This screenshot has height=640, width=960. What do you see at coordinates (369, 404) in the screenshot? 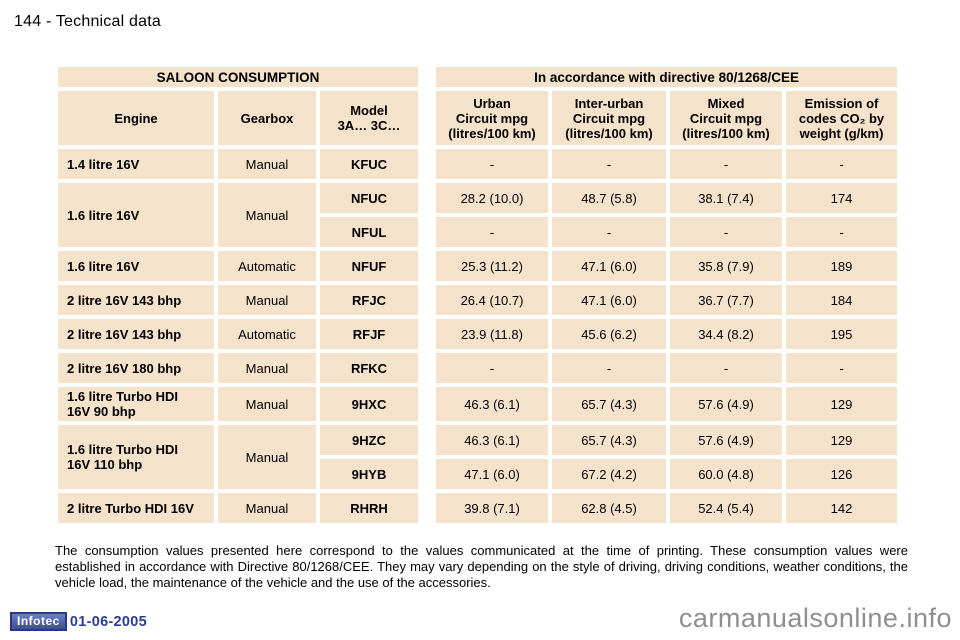
I see `model-cell: 9HXC` at bounding box center [369, 404].